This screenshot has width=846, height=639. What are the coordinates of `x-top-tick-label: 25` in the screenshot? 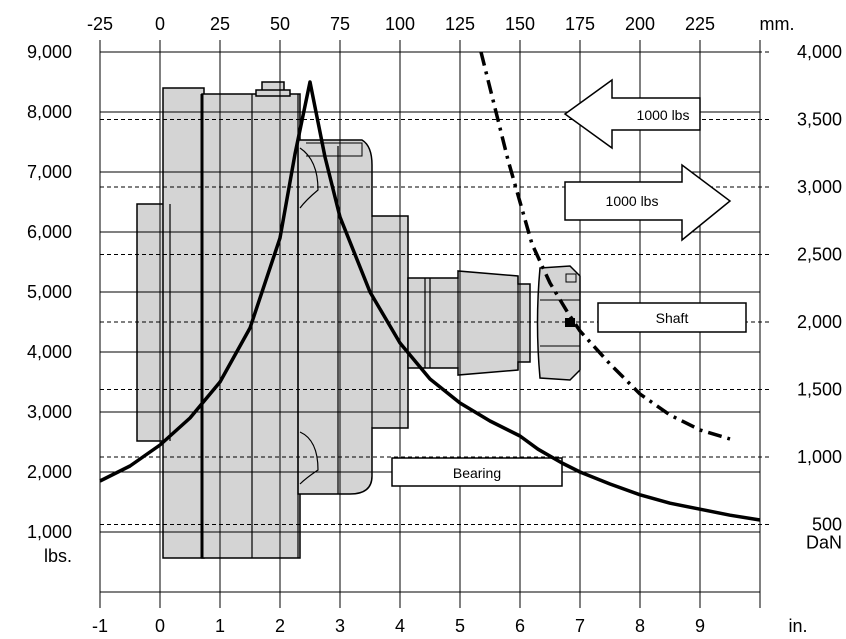 It's located at (220, 24).